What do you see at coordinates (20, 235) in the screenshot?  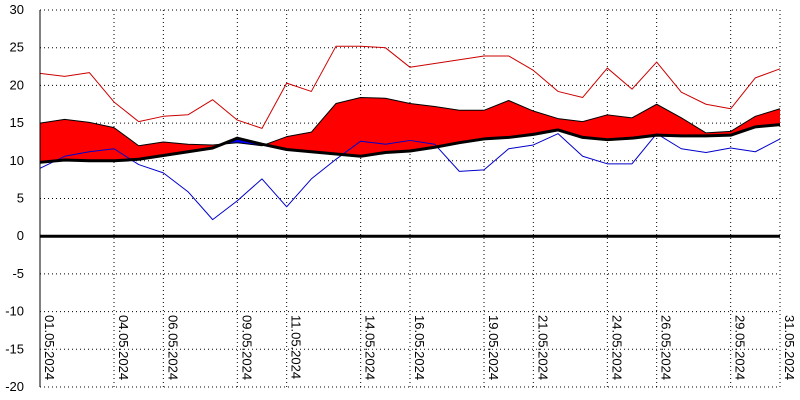 I see `y-tick-label: 0` at bounding box center [20, 235].